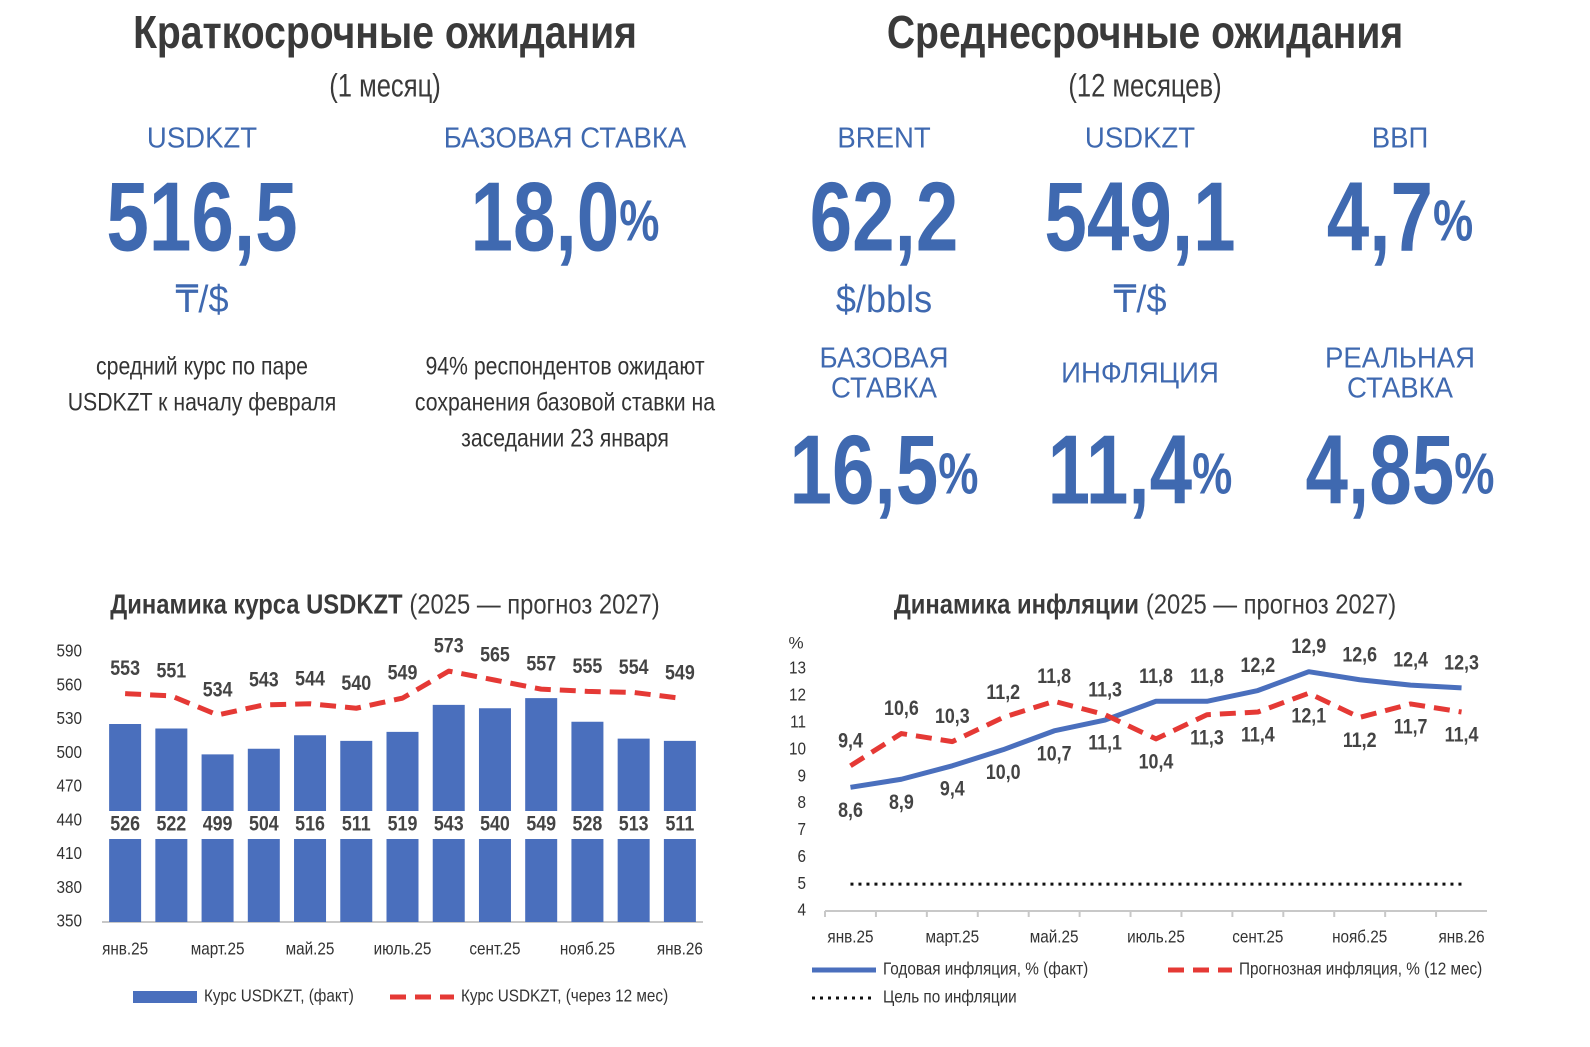  Describe the element at coordinates (541, 664) in the screenshot. I see `line-value-label: 557` at that location.